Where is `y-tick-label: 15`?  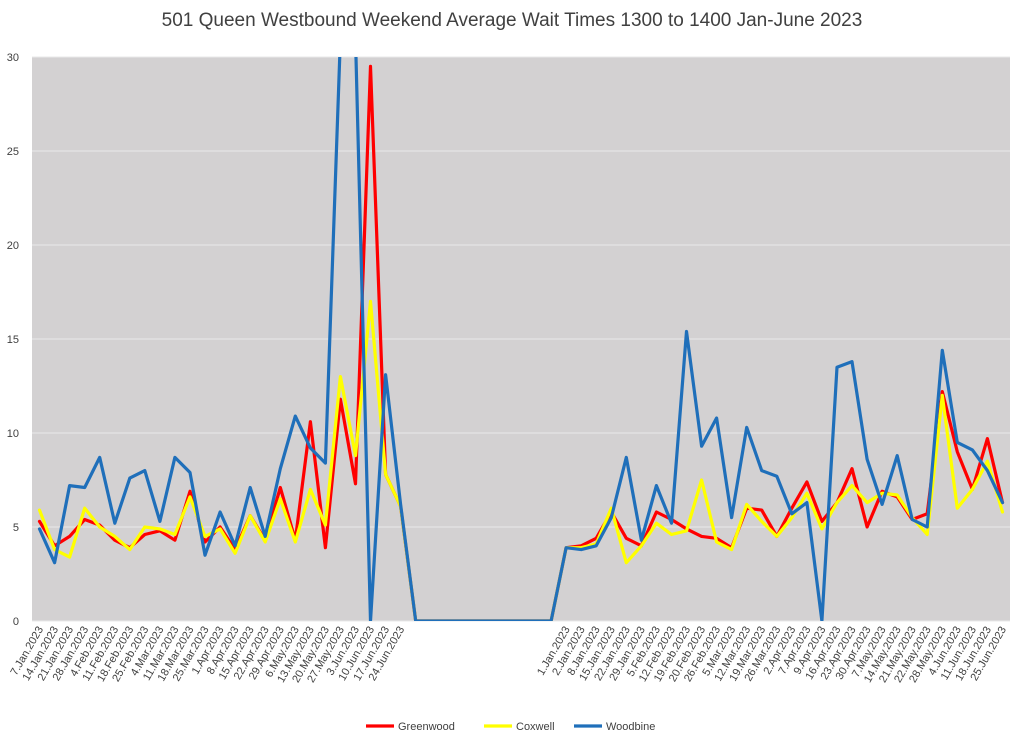 y-tick-label: 15 is located at coordinates (13, 340).